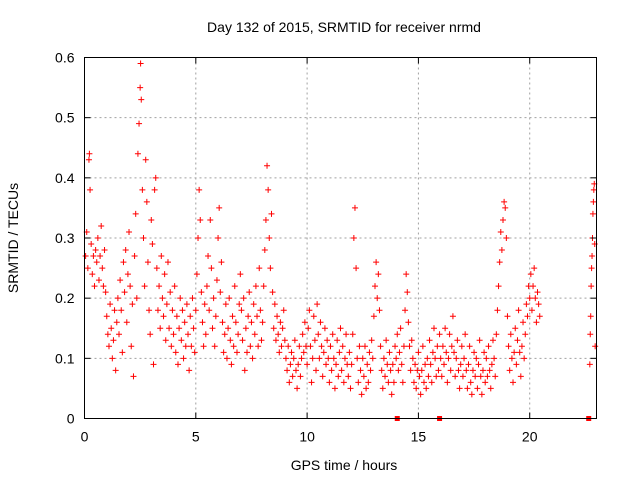 Image resolution: width=640 pixels, height=480 pixels. Describe the element at coordinates (65, 238) in the screenshot. I see `y-tick-label: 0.3` at that location.